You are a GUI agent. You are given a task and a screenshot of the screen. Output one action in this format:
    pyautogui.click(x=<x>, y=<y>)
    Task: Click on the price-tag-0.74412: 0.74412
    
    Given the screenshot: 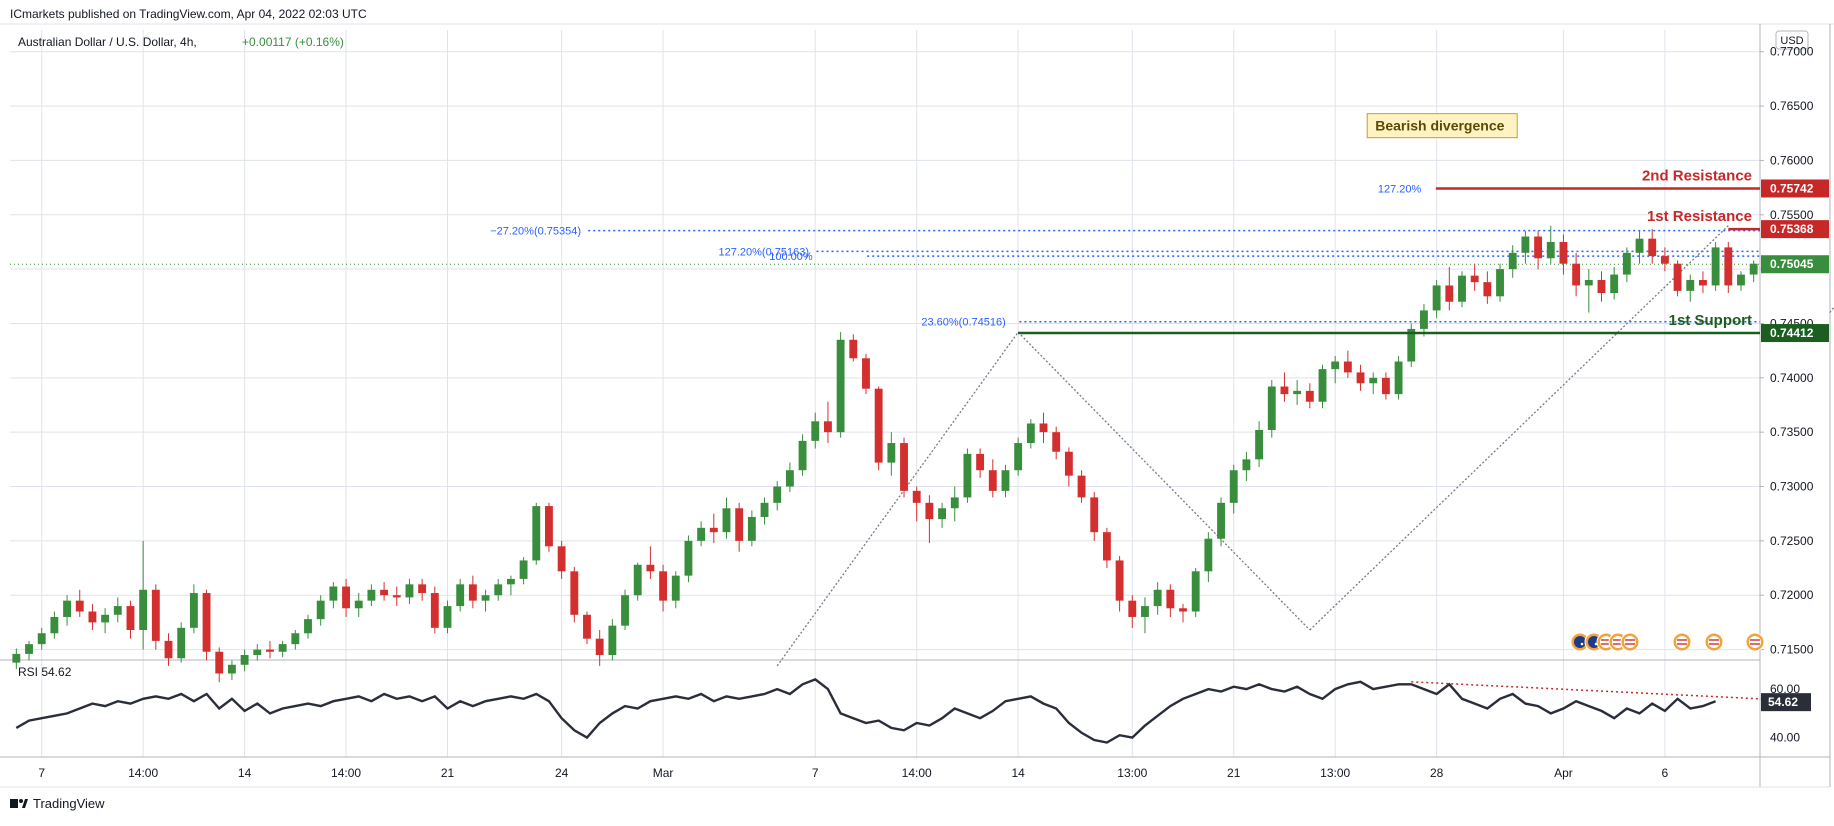 What is the action you would take?
    pyautogui.click(x=1795, y=333)
    